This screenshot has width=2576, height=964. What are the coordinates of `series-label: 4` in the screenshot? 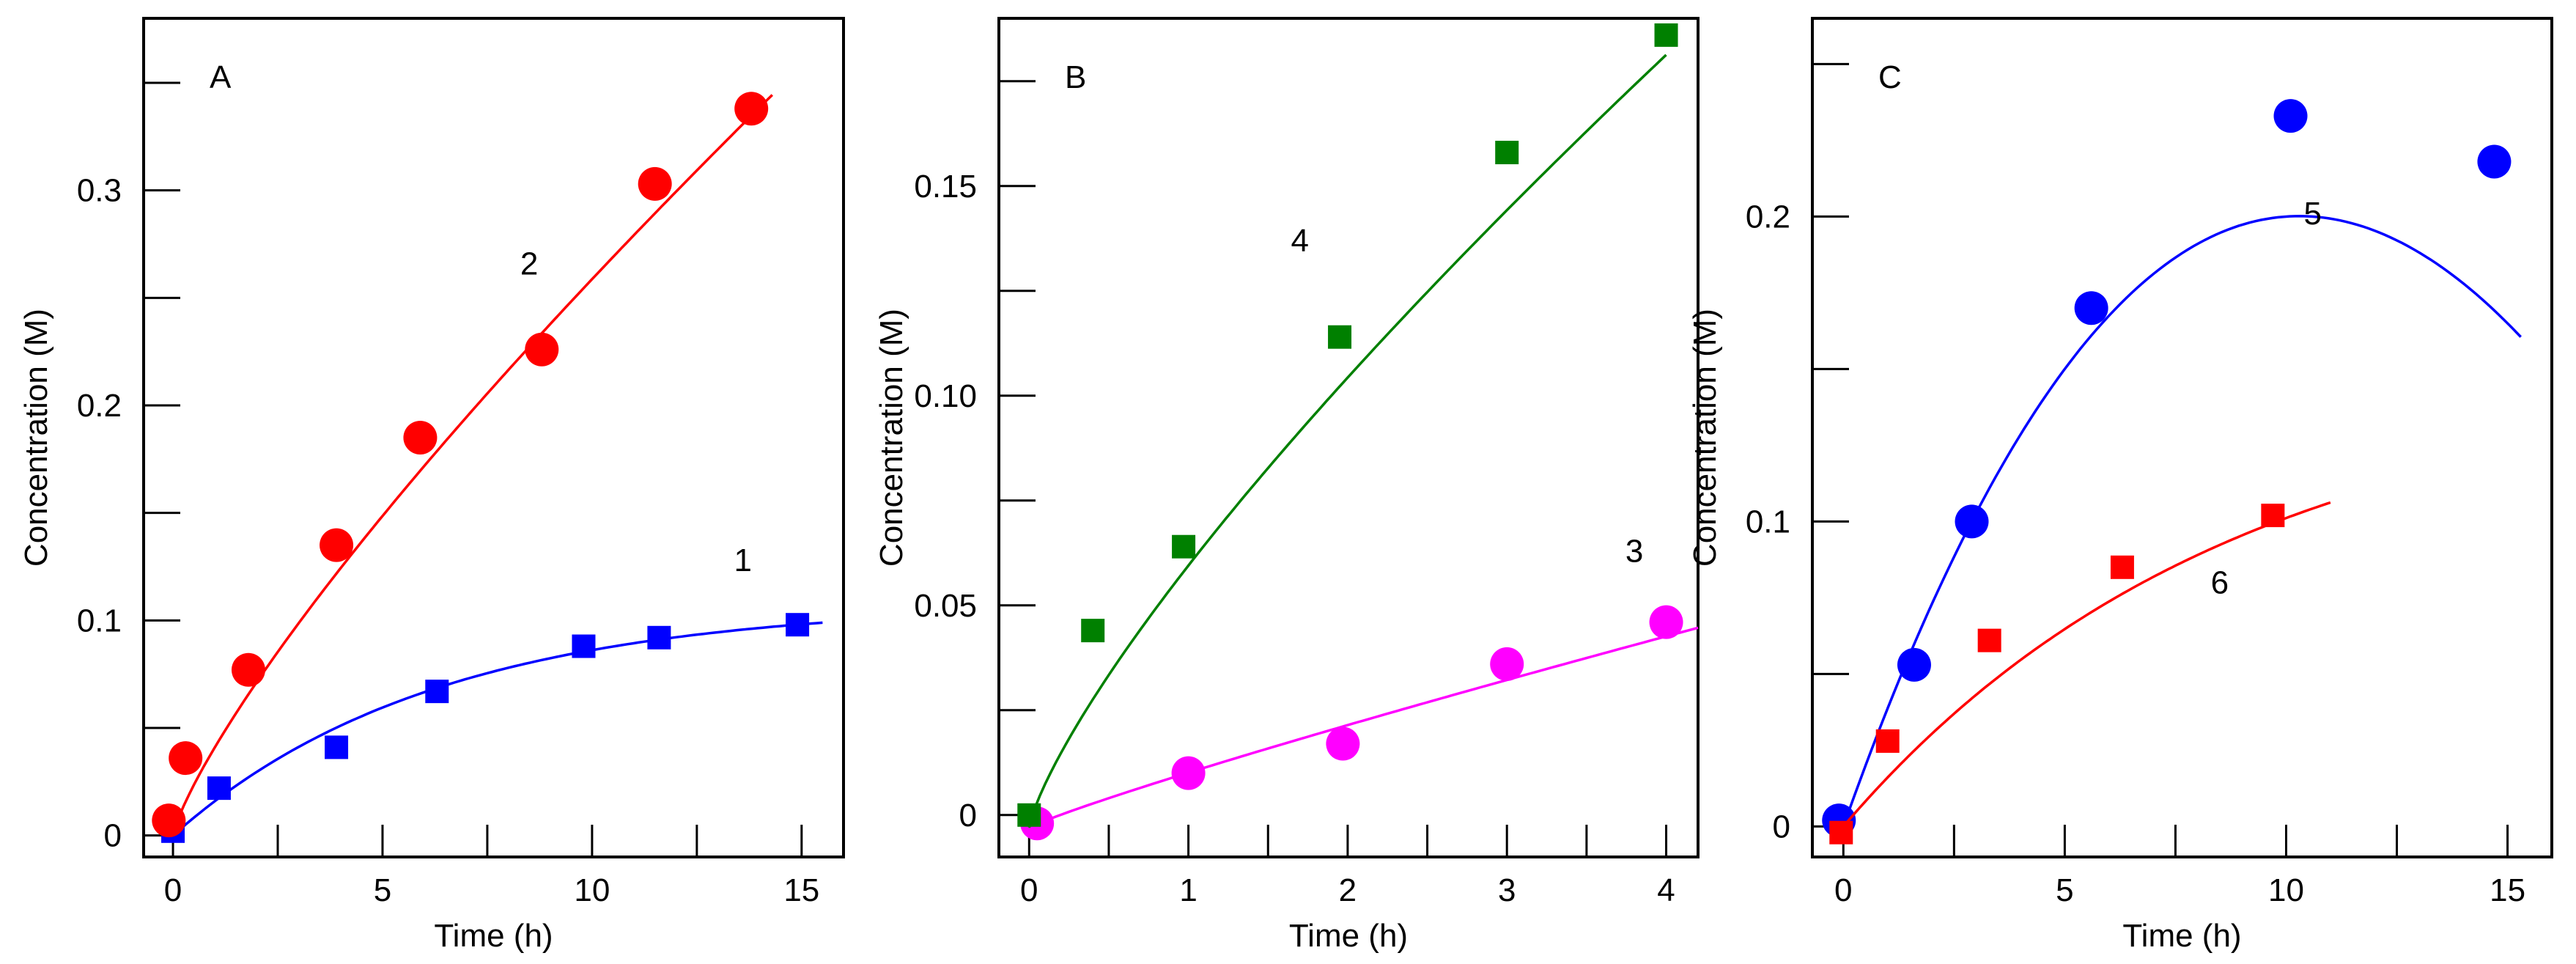 It's located at (1299, 241).